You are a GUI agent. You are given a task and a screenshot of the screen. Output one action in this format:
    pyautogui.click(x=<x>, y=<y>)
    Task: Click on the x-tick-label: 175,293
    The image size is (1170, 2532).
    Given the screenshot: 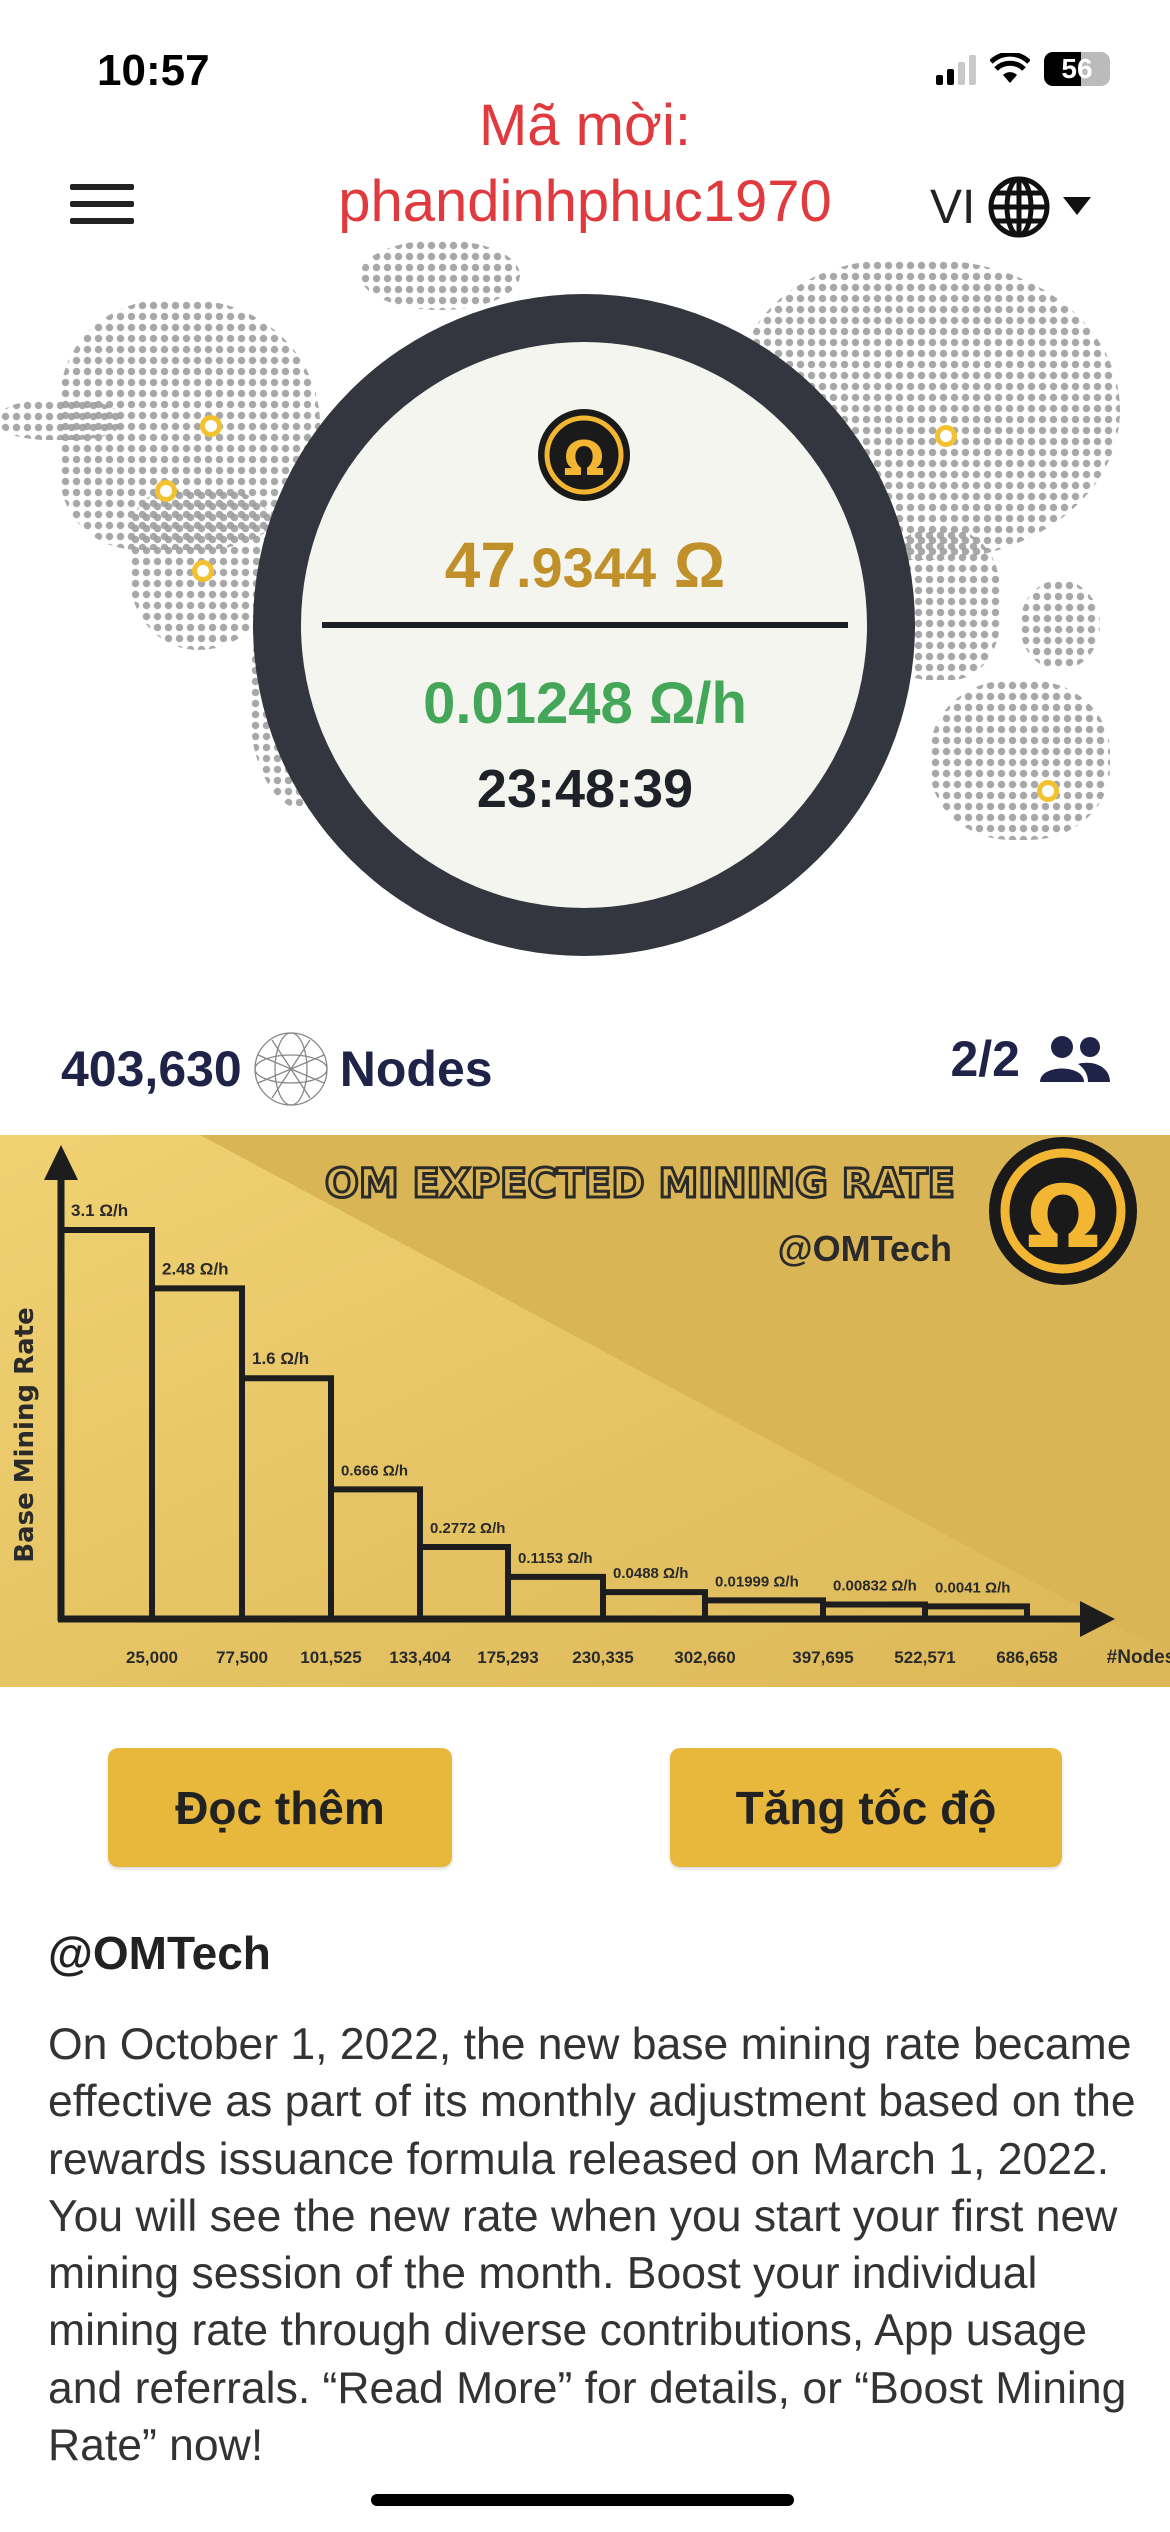 What is the action you would take?
    pyautogui.click(x=507, y=1657)
    